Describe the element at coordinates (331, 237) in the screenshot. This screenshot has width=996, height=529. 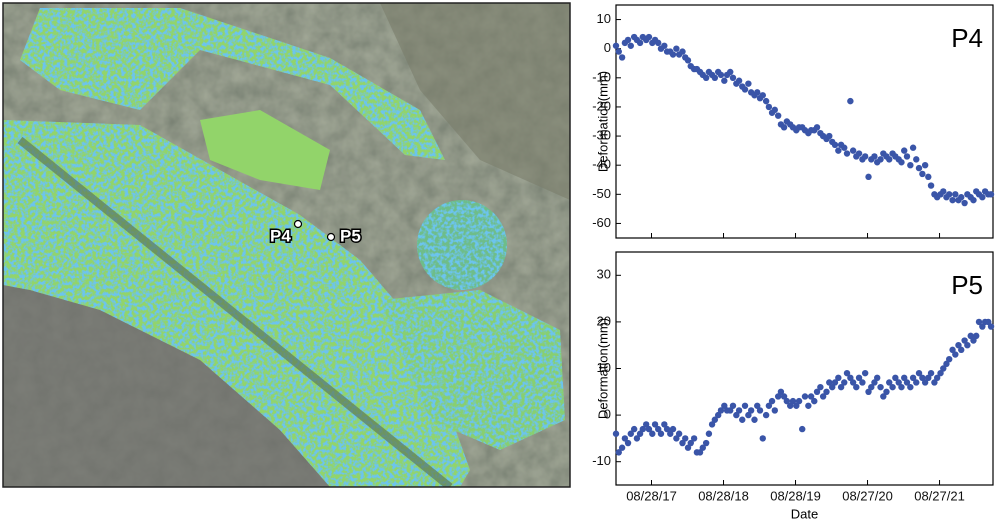
I see `point-marker` at that location.